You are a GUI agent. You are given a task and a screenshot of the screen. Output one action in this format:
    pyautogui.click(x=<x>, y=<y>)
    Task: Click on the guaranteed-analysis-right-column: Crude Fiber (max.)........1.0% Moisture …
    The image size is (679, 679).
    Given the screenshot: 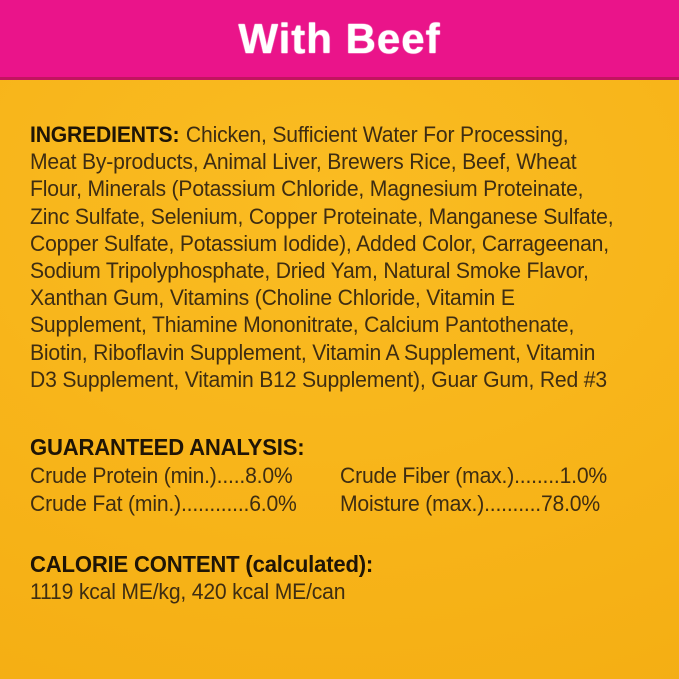 What is the action you would take?
    pyautogui.click(x=482, y=489)
    